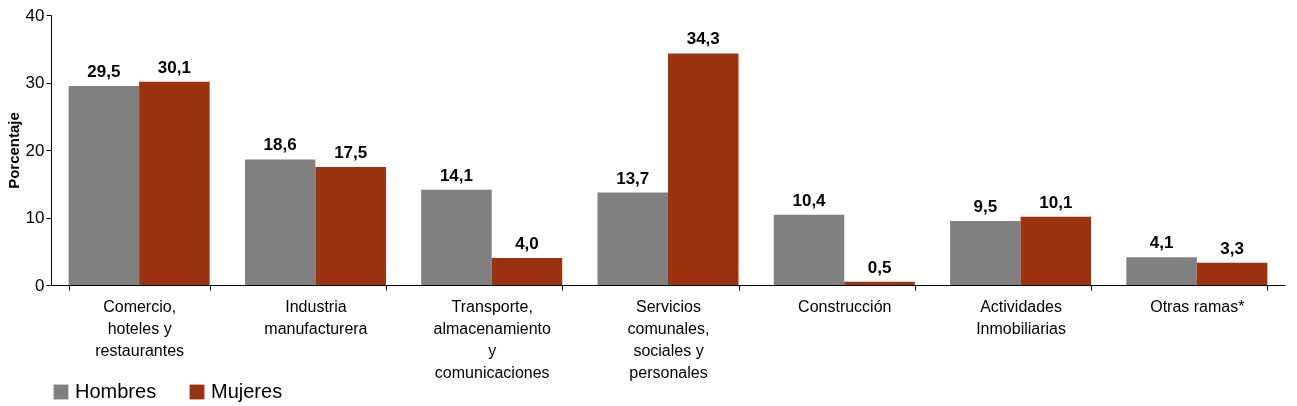  Describe the element at coordinates (35, 82) in the screenshot. I see `y-tick-label: 30` at that location.